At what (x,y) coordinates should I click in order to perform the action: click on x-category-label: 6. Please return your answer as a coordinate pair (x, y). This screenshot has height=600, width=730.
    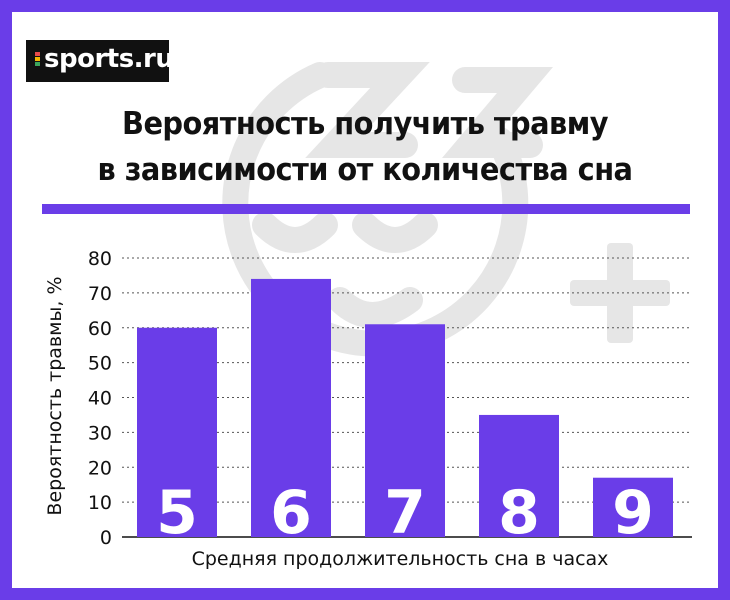
    Looking at the image, I should click on (291, 513).